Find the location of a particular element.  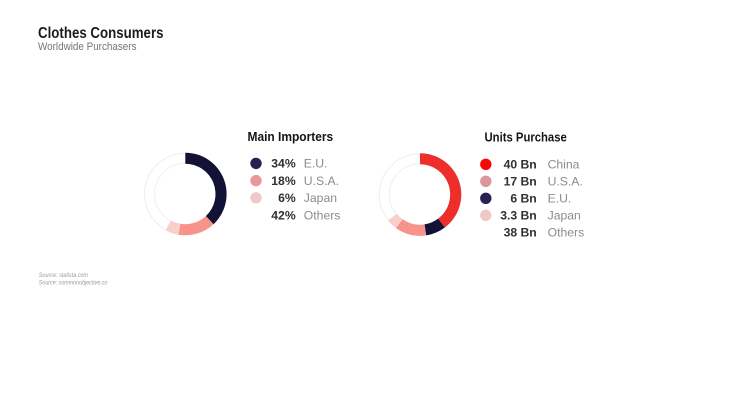

svg-text: 17 is located at coordinates (511, 182).